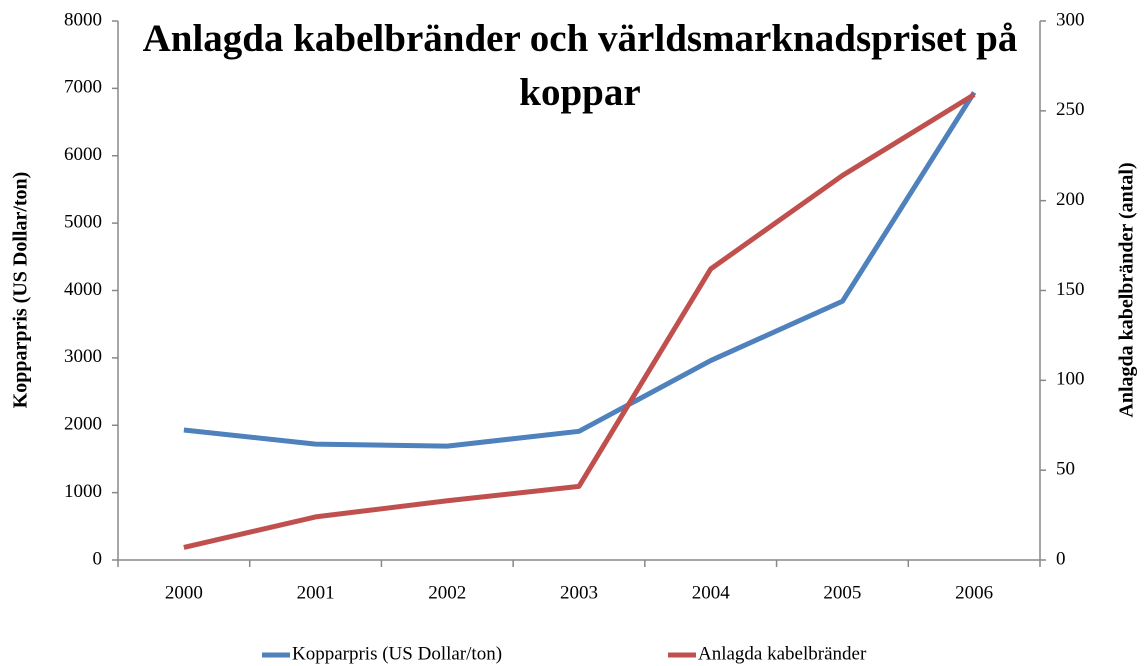  I want to click on y-tick-label: 7000, so click(83, 87).